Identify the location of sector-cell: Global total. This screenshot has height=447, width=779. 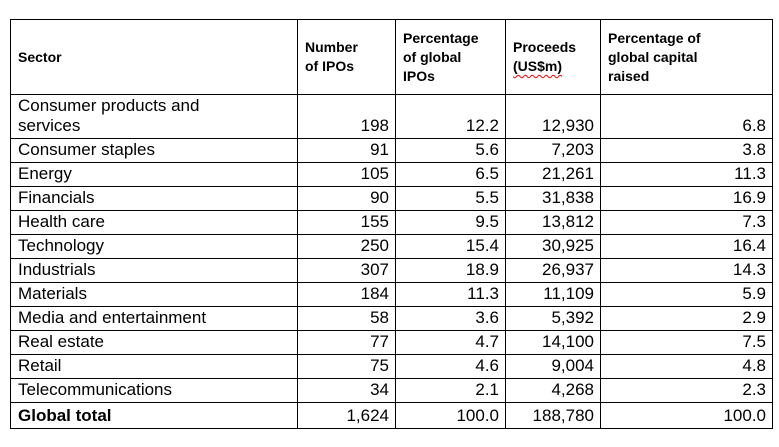
(154, 415).